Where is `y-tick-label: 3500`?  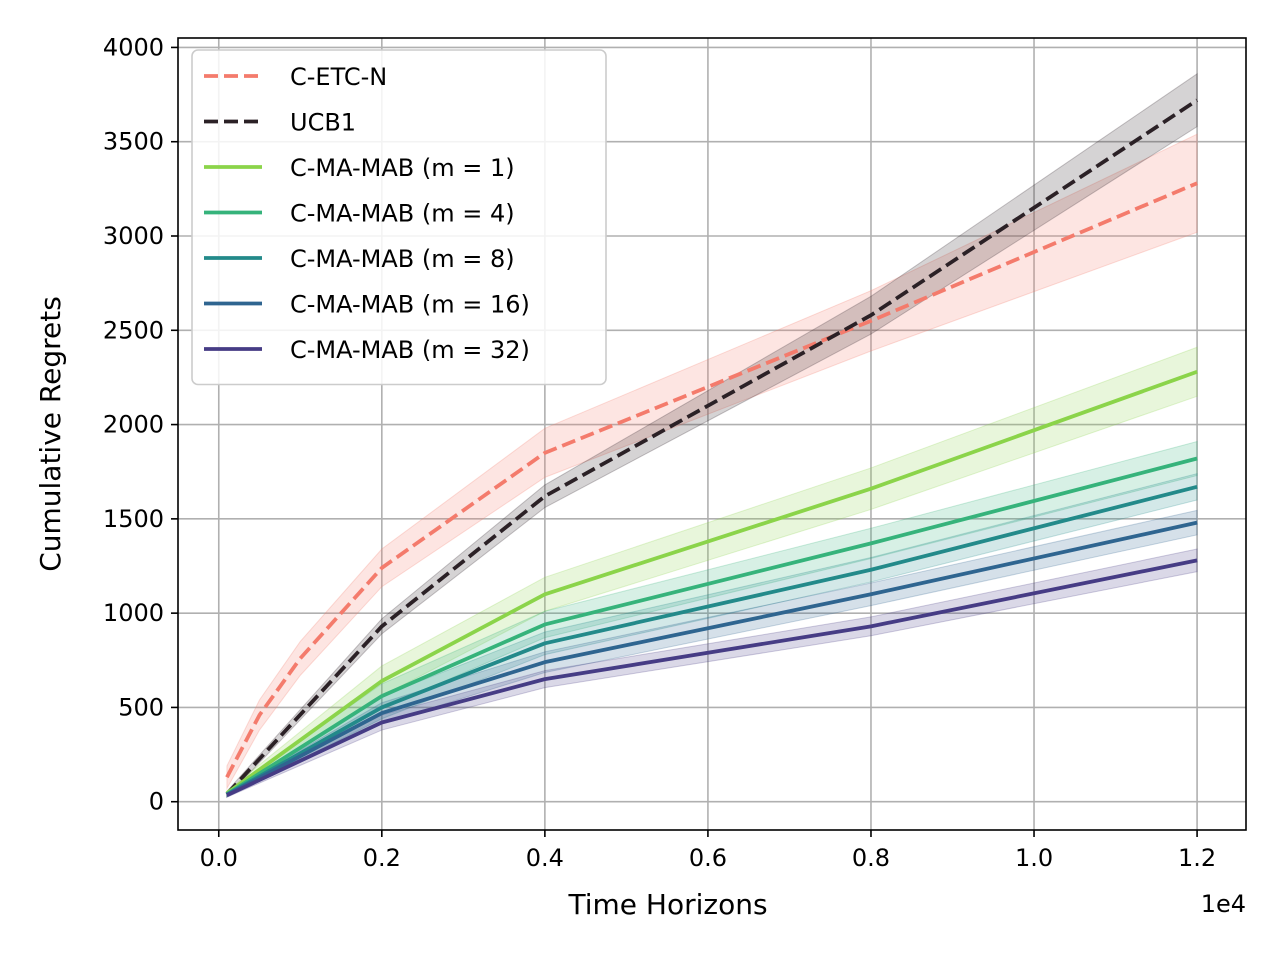 y-tick-label: 3500 is located at coordinates (133, 142).